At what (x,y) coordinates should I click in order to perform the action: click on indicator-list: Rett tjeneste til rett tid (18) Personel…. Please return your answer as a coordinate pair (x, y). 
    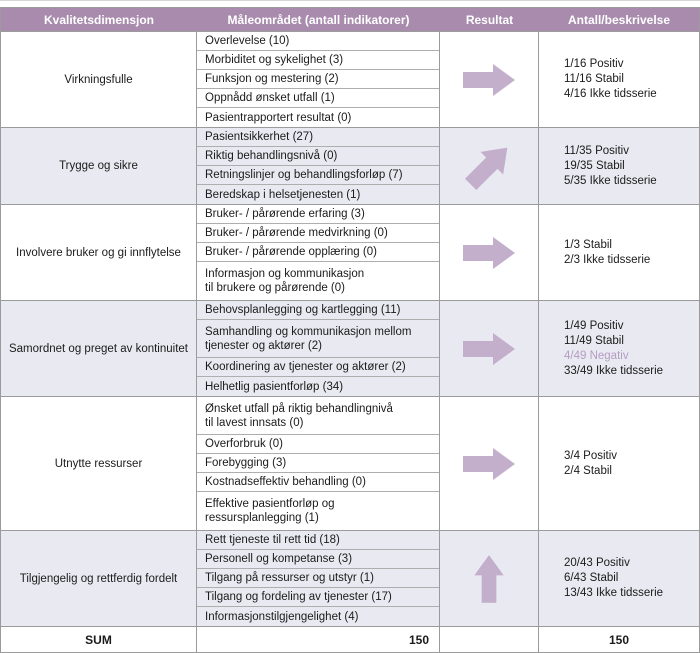
    Looking at the image, I should click on (318, 578).